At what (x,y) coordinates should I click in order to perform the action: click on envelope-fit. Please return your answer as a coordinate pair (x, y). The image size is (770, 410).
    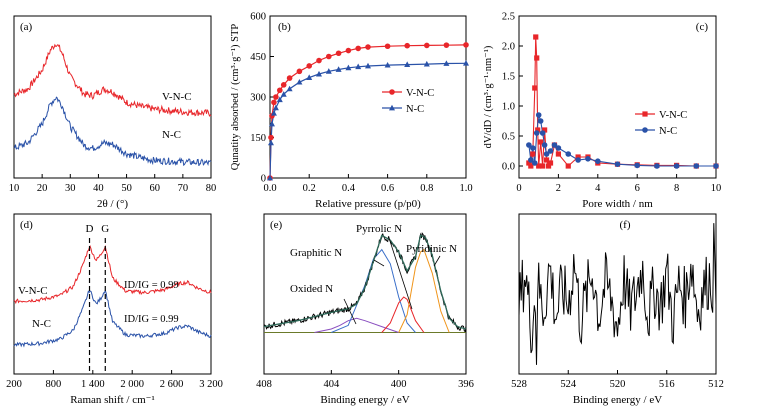
    Looking at the image, I should click on (365, 282).